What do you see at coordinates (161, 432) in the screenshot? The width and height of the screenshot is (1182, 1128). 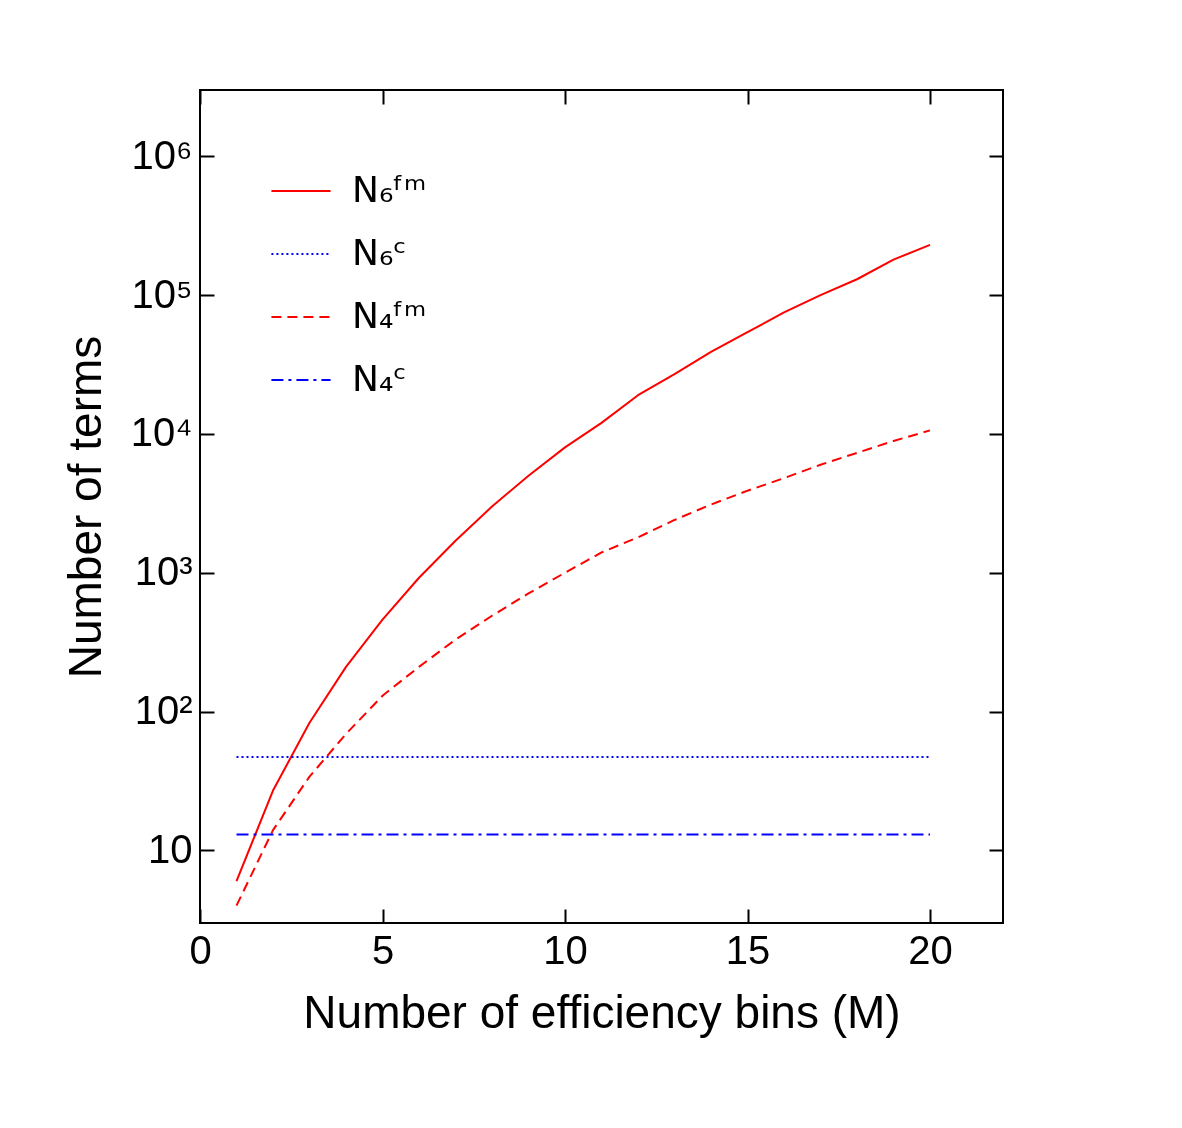 I see `y-tick-label: 10⁴` at bounding box center [161, 432].